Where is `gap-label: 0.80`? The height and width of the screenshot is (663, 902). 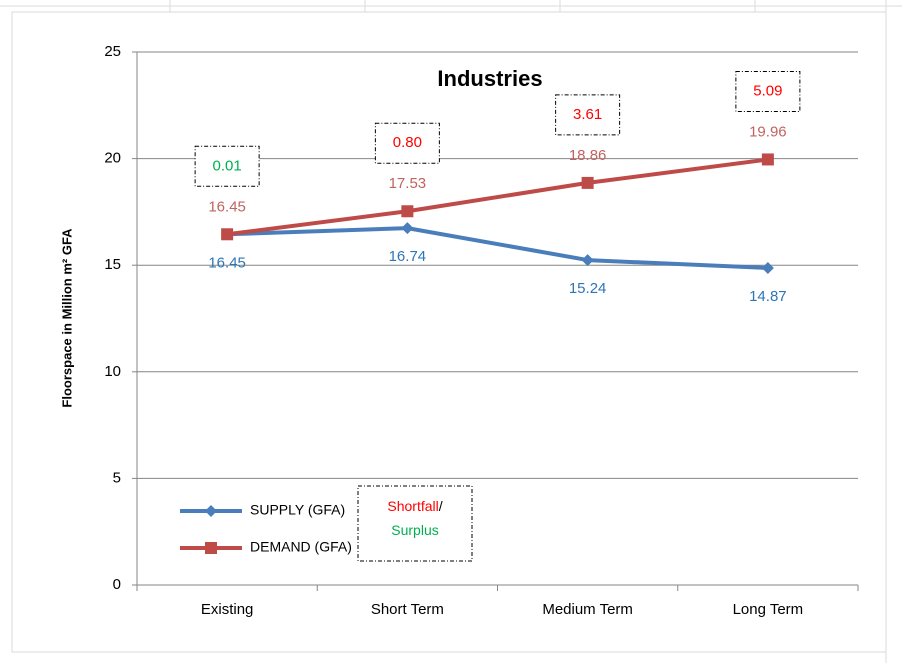 gap-label: 0.80 is located at coordinates (407, 142).